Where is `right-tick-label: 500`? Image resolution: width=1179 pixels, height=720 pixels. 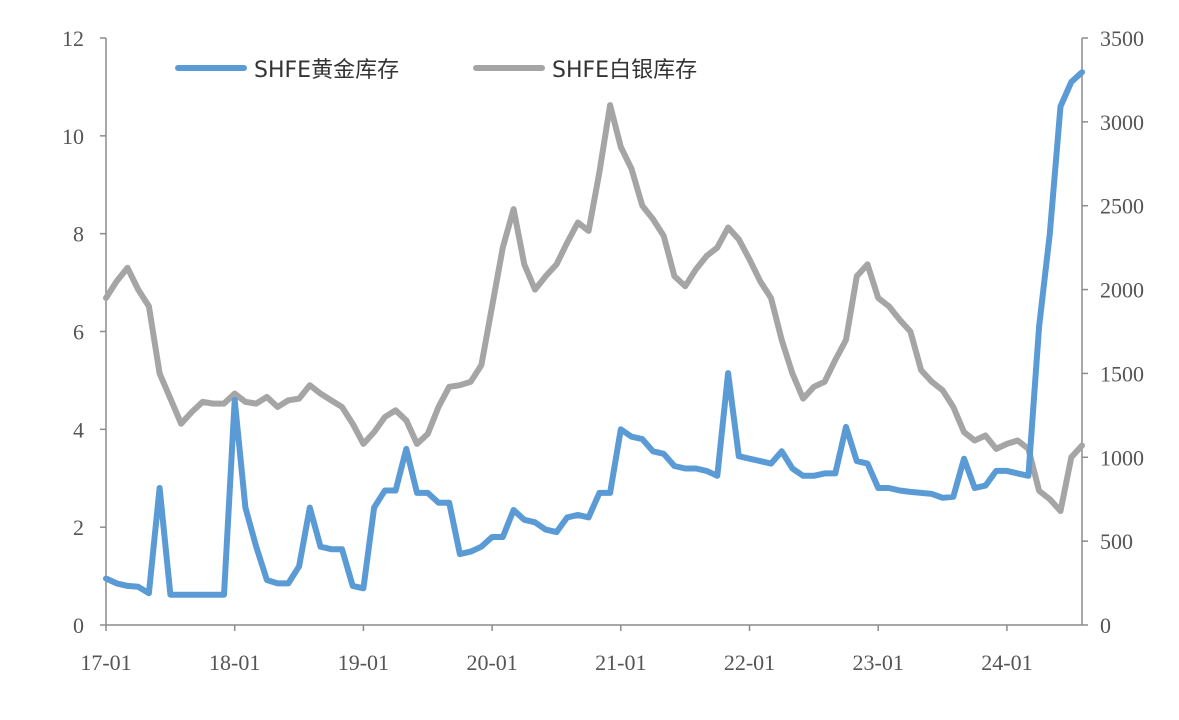 right-tick-label: 500 is located at coordinates (1116, 541).